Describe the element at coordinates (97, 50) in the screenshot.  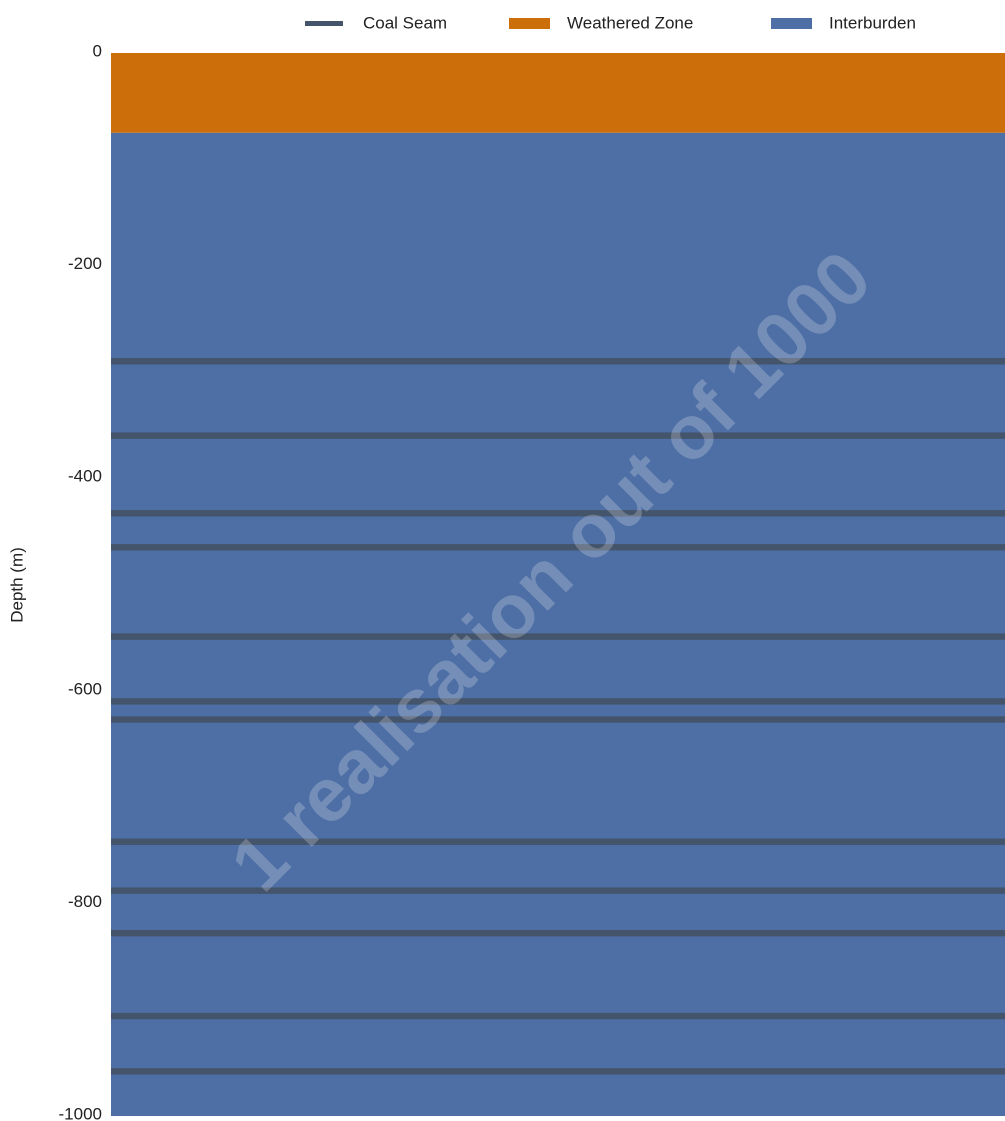
I see `y-tick-label: 0` at that location.